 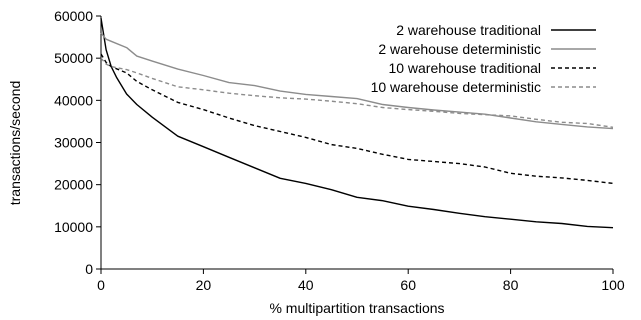 What do you see at coordinates (101, 285) in the screenshot?
I see `x-tick-label: 0` at bounding box center [101, 285].